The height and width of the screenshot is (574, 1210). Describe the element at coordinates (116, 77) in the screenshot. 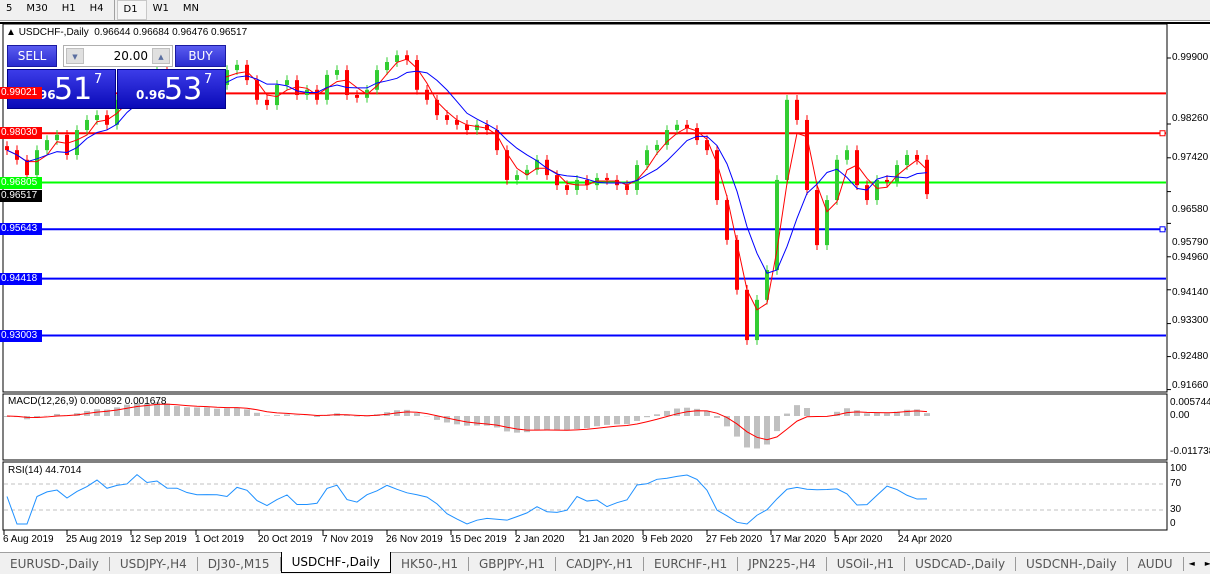

I see `one-click-trading-panel: SELL ▼ 20.00 ▲ BUY 0.96 51 7 0.96 53 7` at that location.